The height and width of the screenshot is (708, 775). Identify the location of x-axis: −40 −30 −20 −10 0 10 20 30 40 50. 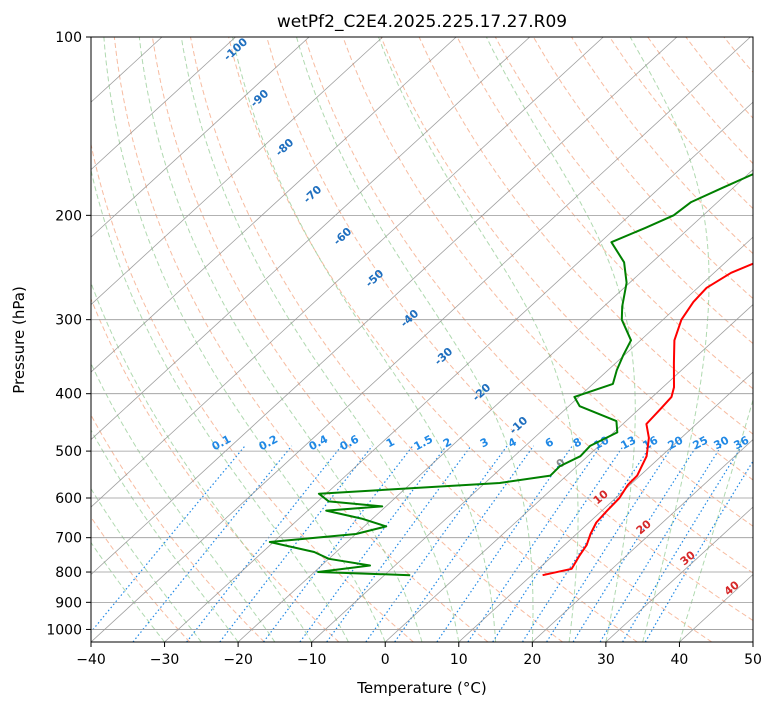
(419, 655).